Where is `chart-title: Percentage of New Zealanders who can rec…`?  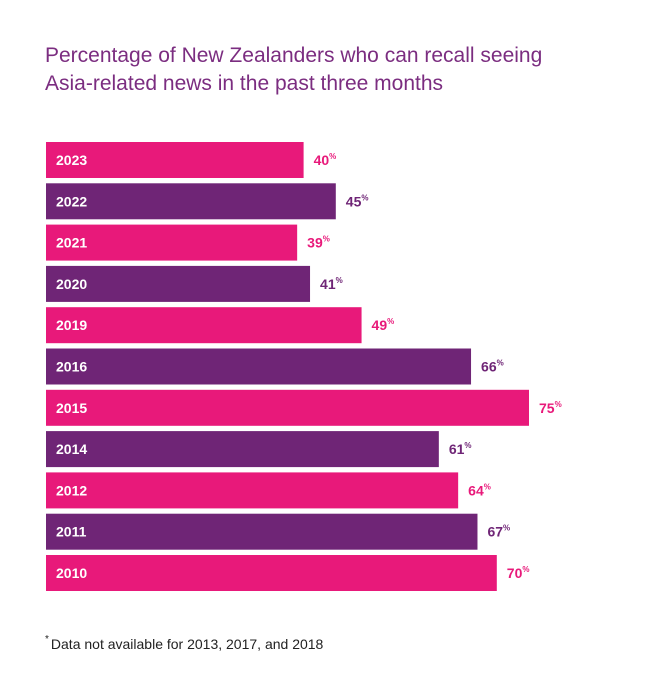 chart-title: Percentage of New Zealanders who can rec… is located at coordinates (335, 70).